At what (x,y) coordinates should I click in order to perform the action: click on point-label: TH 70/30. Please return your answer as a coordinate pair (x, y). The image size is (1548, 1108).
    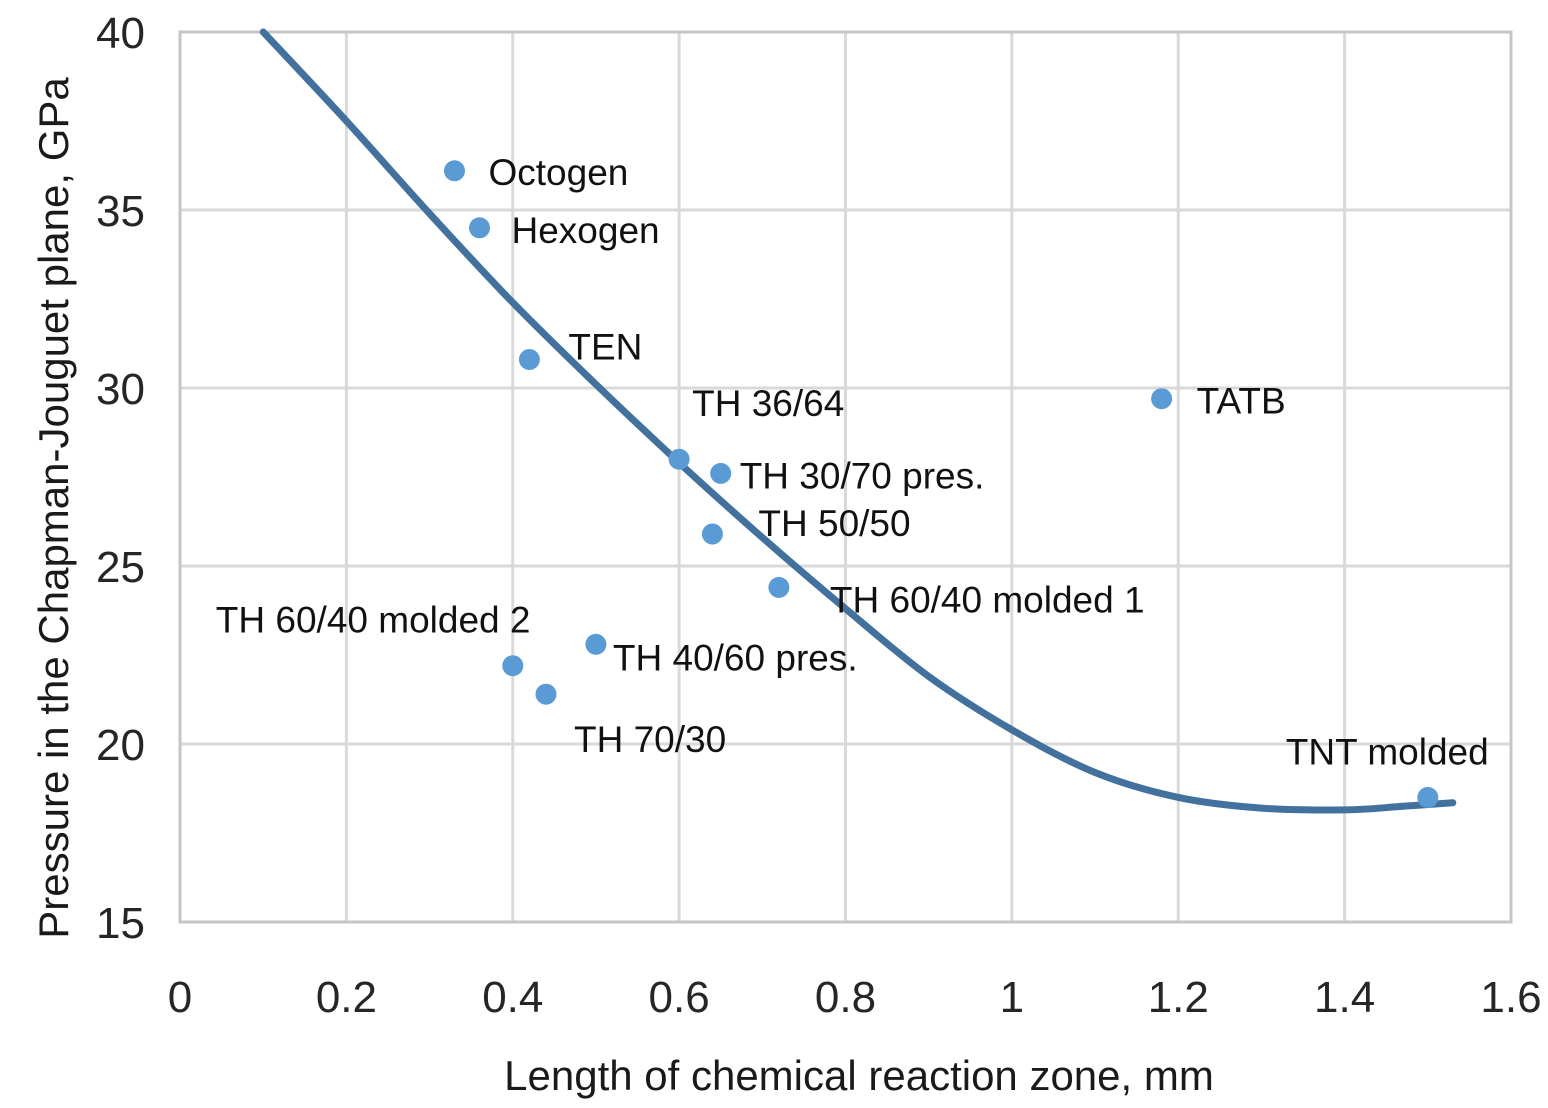
    Looking at the image, I should click on (650, 739).